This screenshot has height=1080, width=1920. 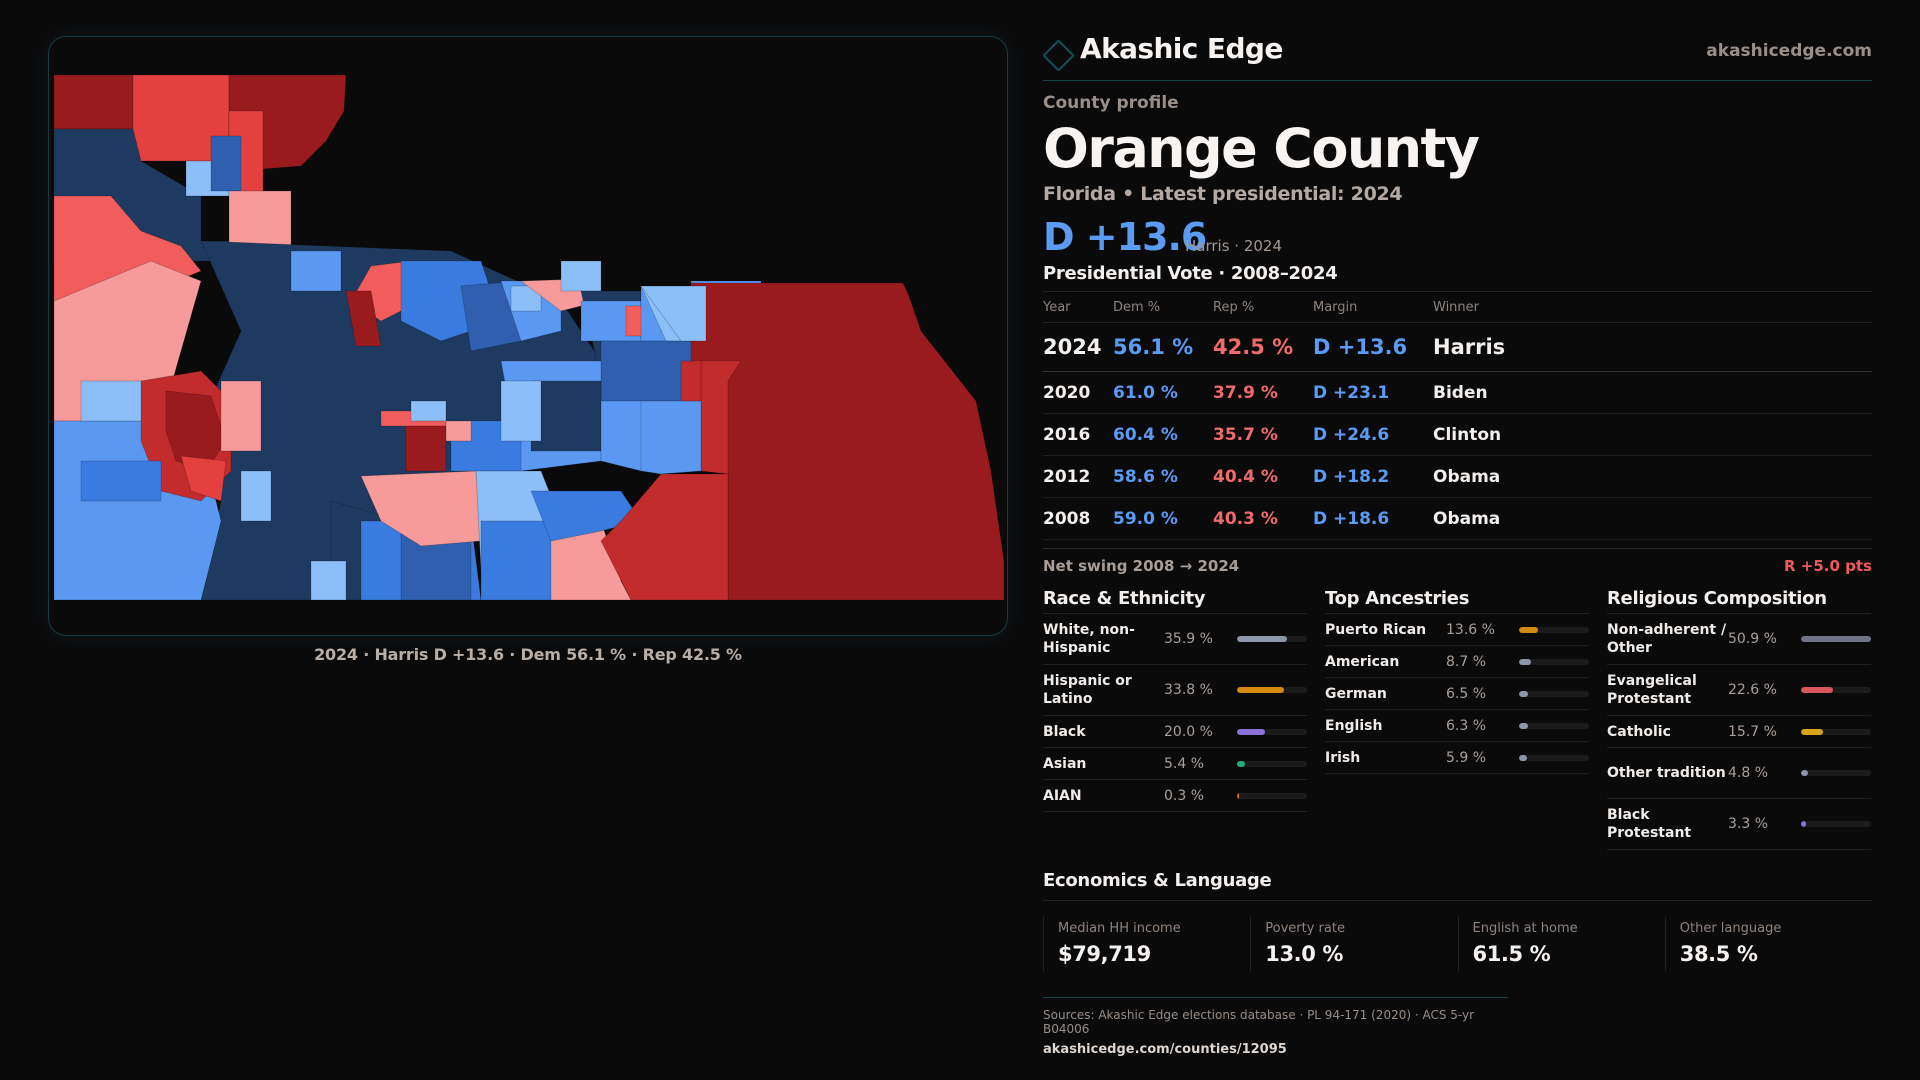 What do you see at coordinates (1652, 690) in the screenshot?
I see `stat-label: Evangelical Protestant` at bounding box center [1652, 690].